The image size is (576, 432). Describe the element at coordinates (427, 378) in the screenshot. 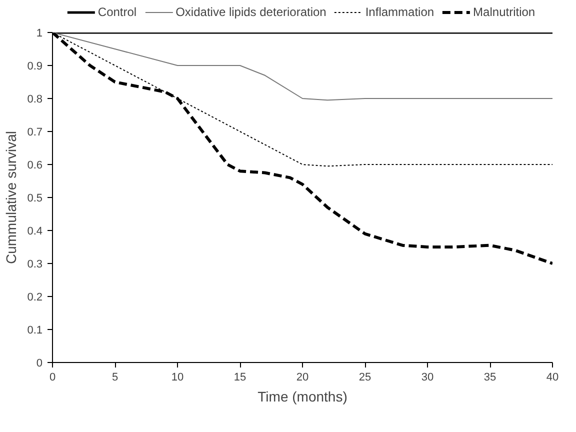

I see `x-tick-label: 30` at that location.